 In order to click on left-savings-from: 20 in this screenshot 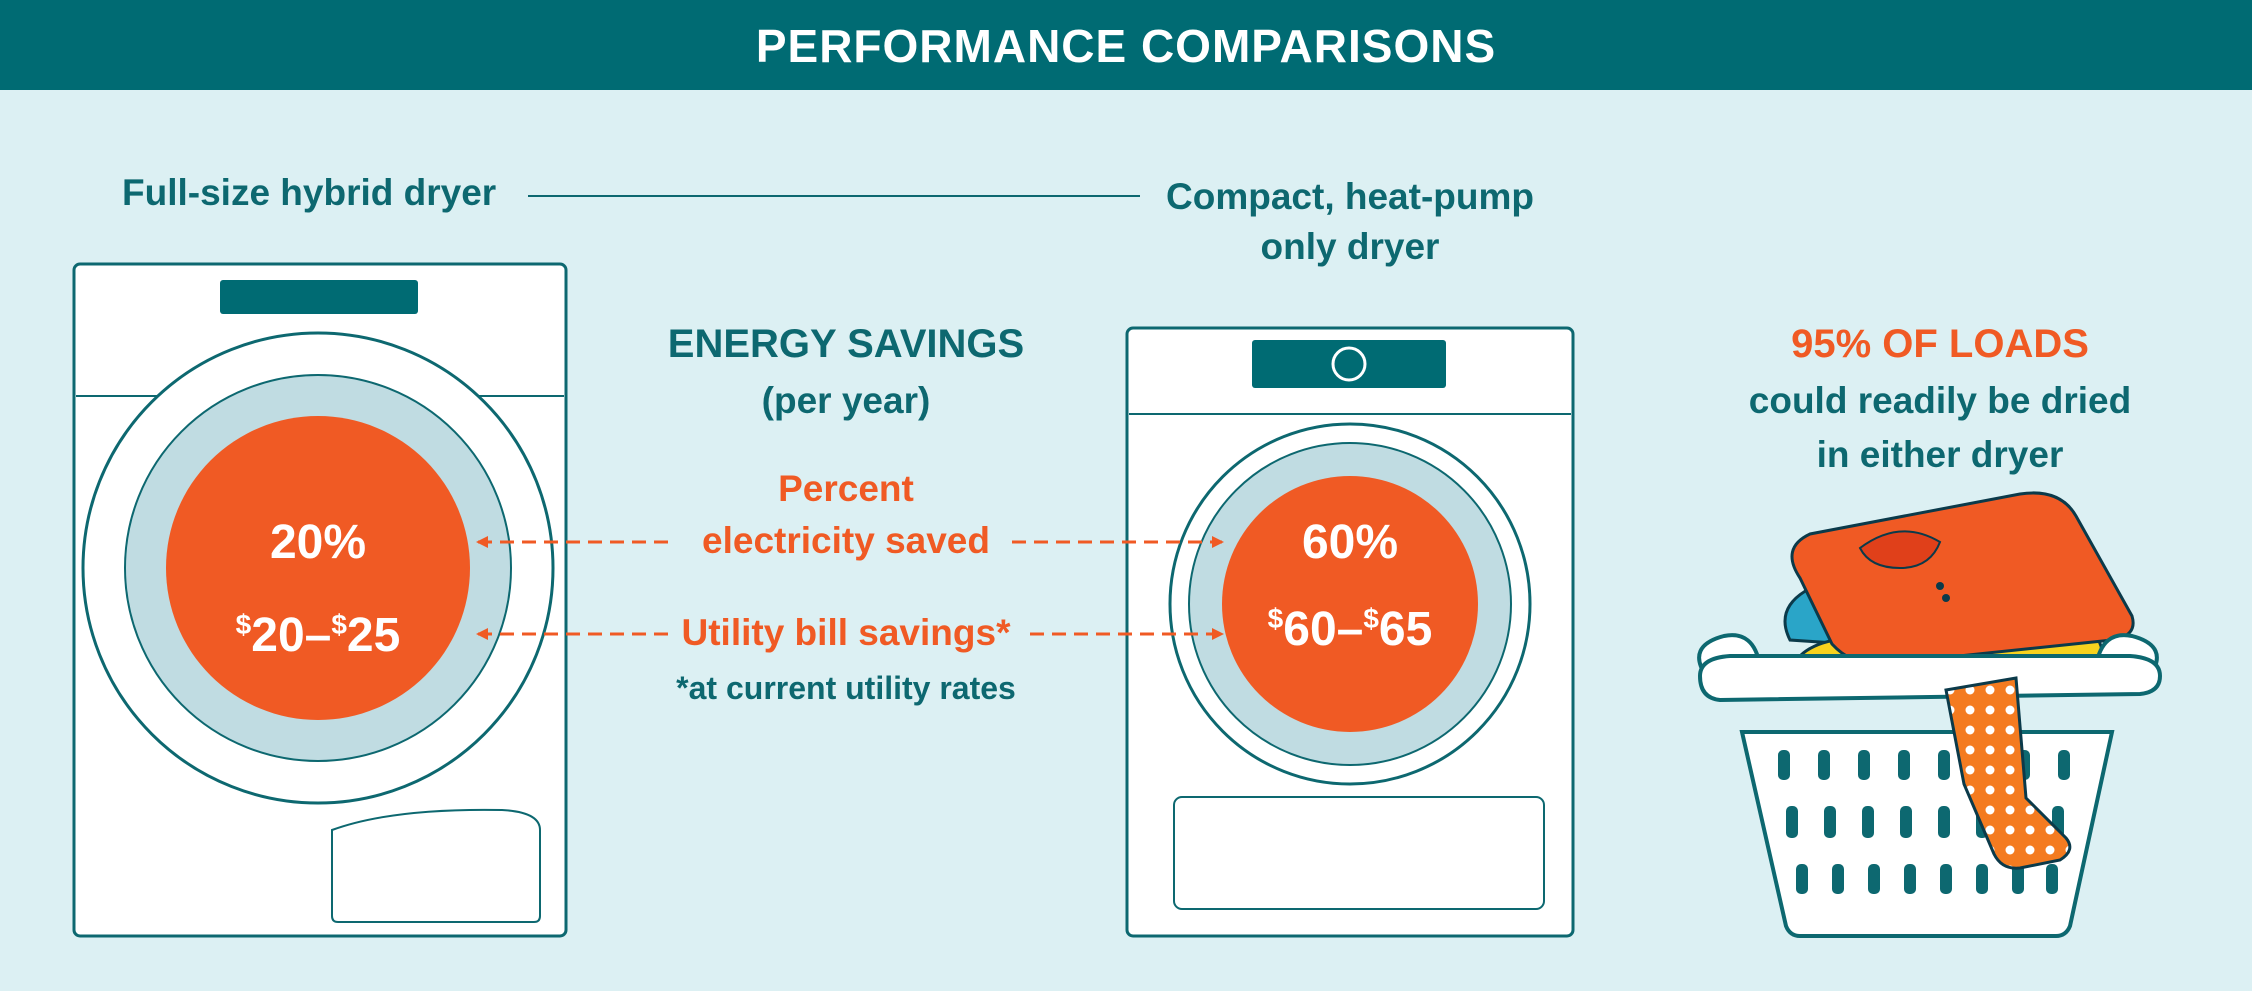, I will do `click(278, 635)`.